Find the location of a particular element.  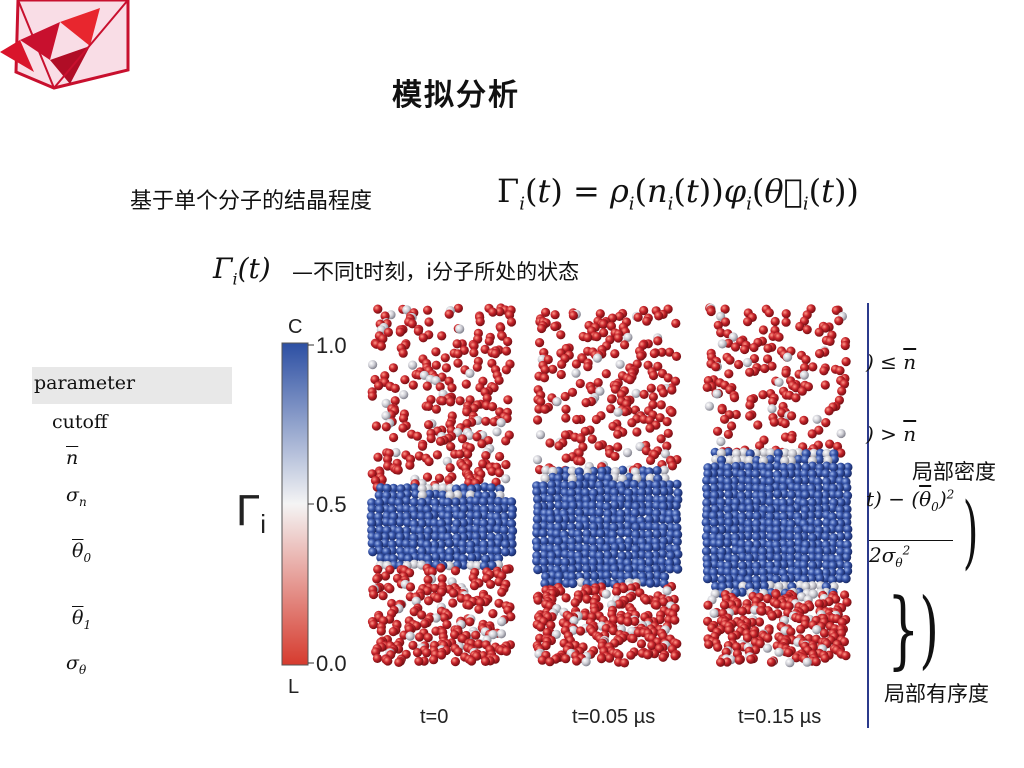

gamma-symbol: Γi(t) is located at coordinates (242, 270).